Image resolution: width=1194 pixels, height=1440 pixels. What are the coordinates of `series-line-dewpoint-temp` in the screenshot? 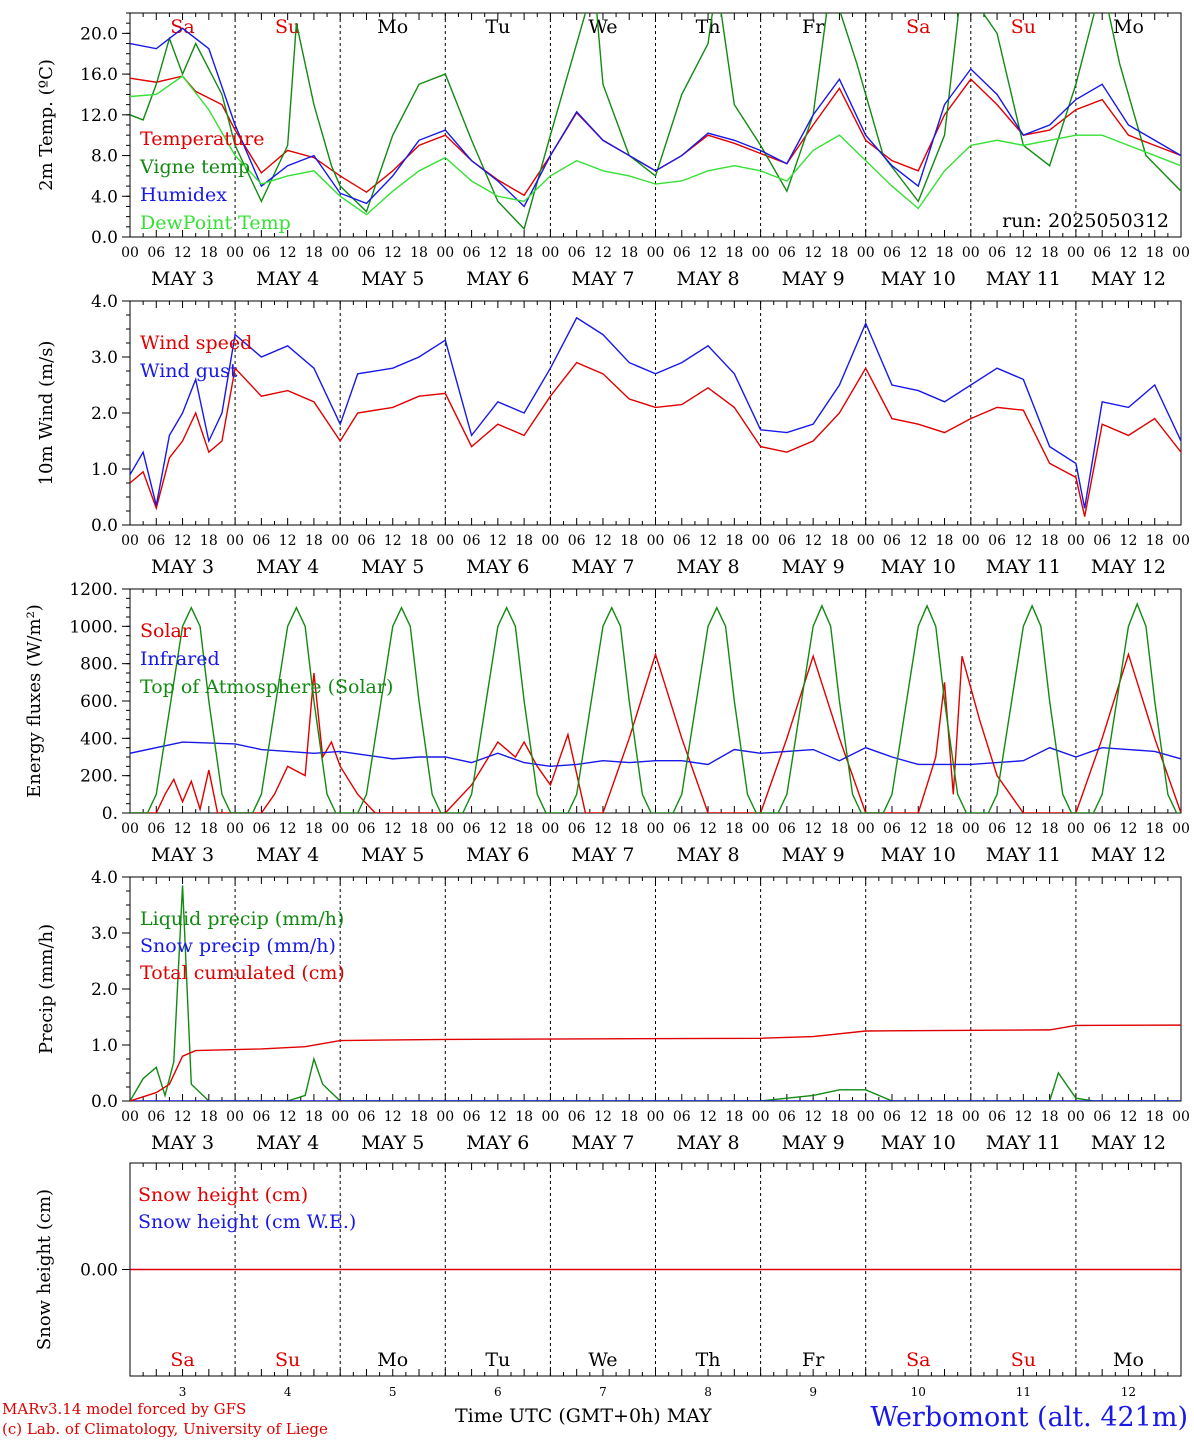 It's located at (655, 145).